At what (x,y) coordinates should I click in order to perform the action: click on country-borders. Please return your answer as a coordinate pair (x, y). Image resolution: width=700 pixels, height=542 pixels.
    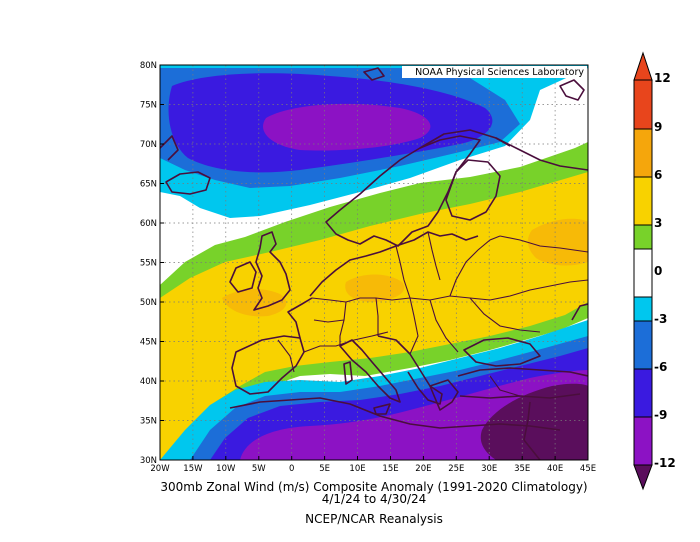
    Looking at the image, I should click on (432, 314).